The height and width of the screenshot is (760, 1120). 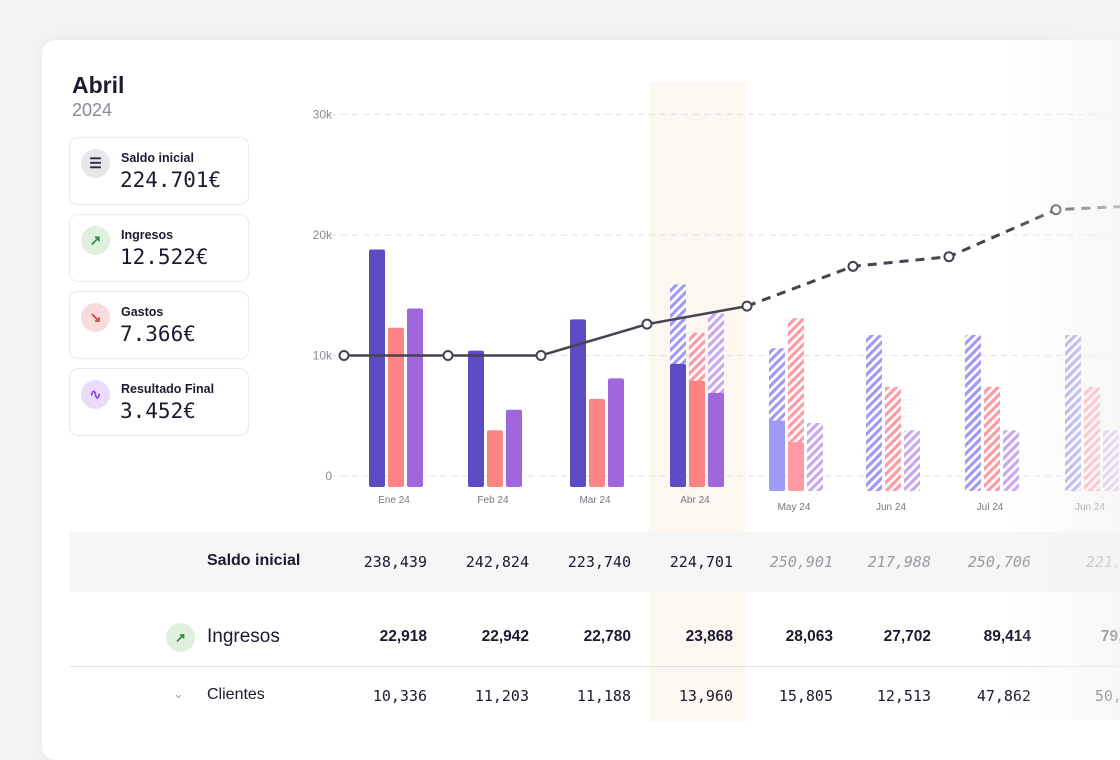 I want to click on kpi-value: 7.366€, so click(x=158, y=334).